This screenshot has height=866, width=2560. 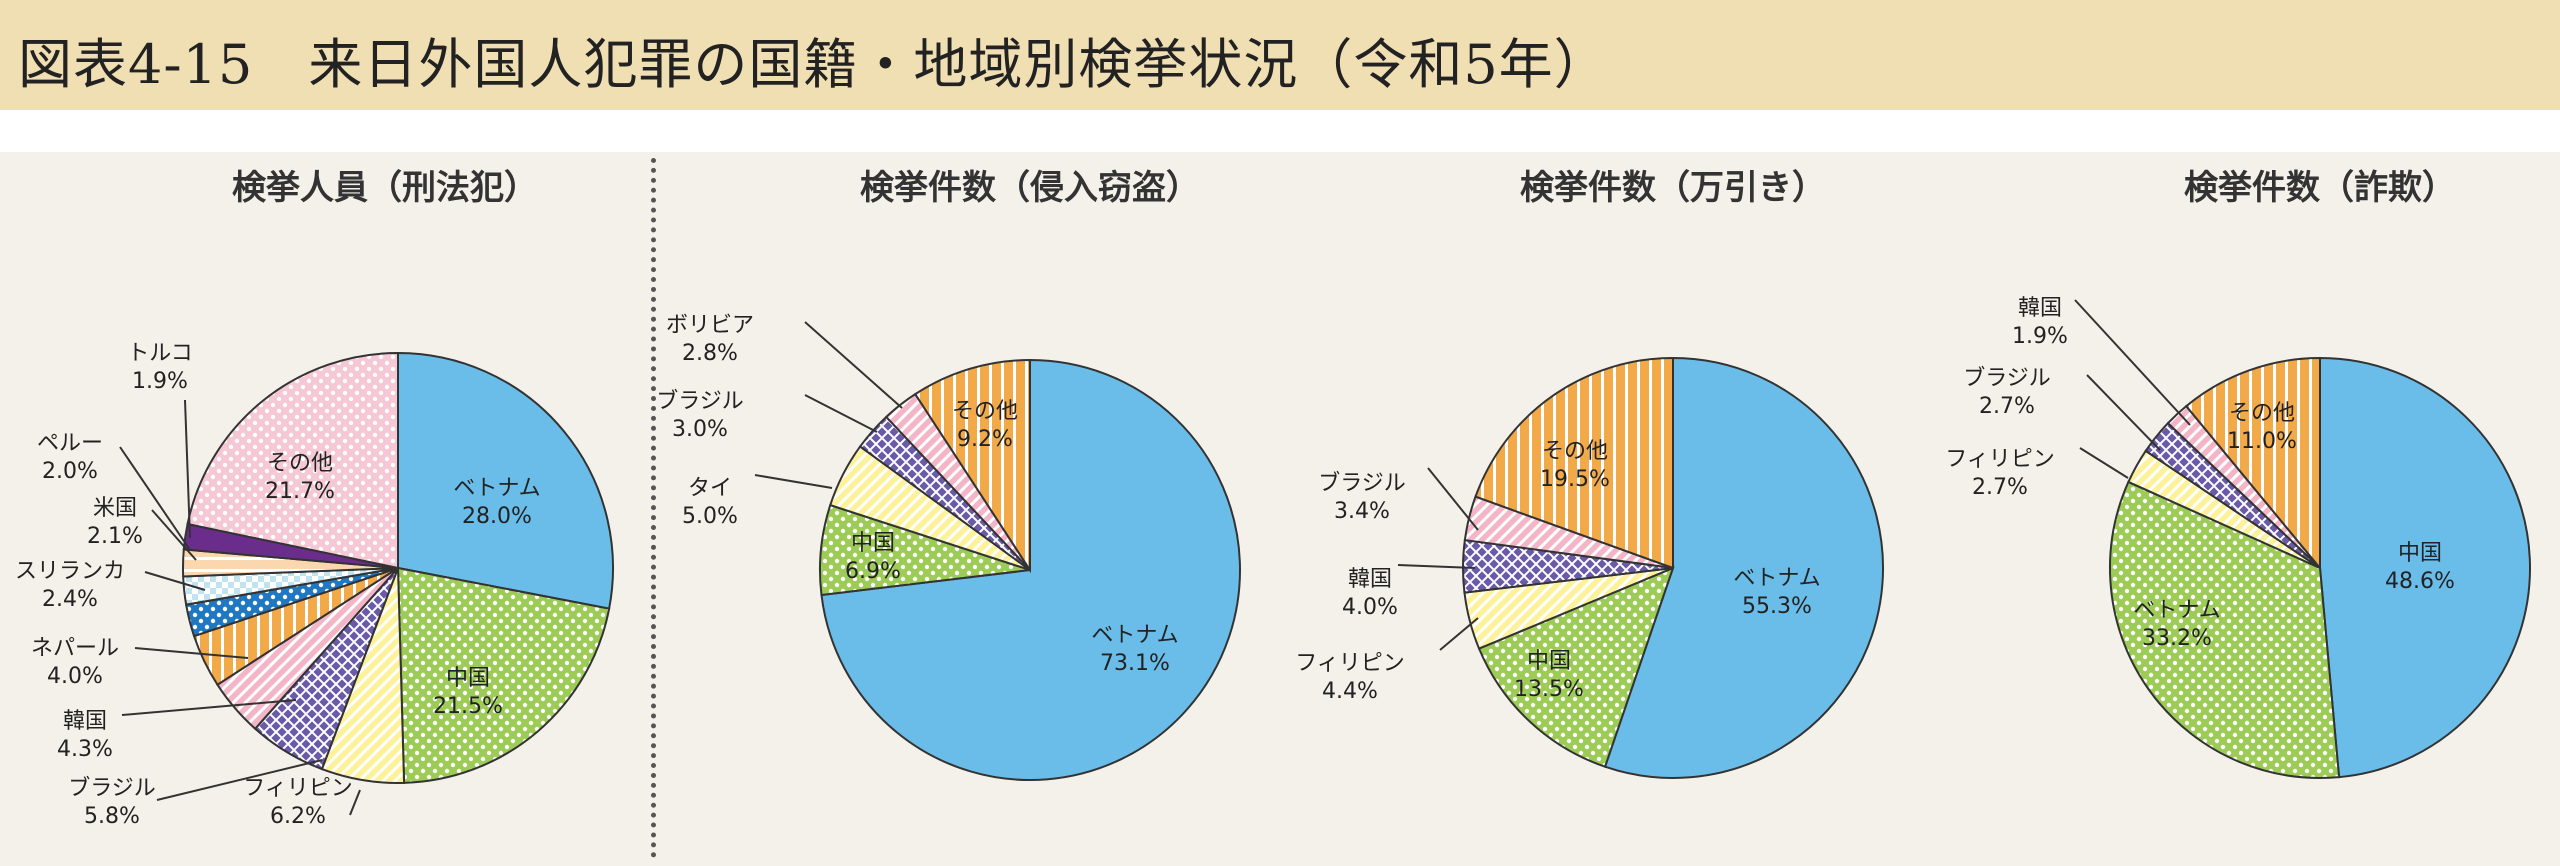 I want to click on slice-value-c2-3: 3.0%, so click(x=700, y=429).